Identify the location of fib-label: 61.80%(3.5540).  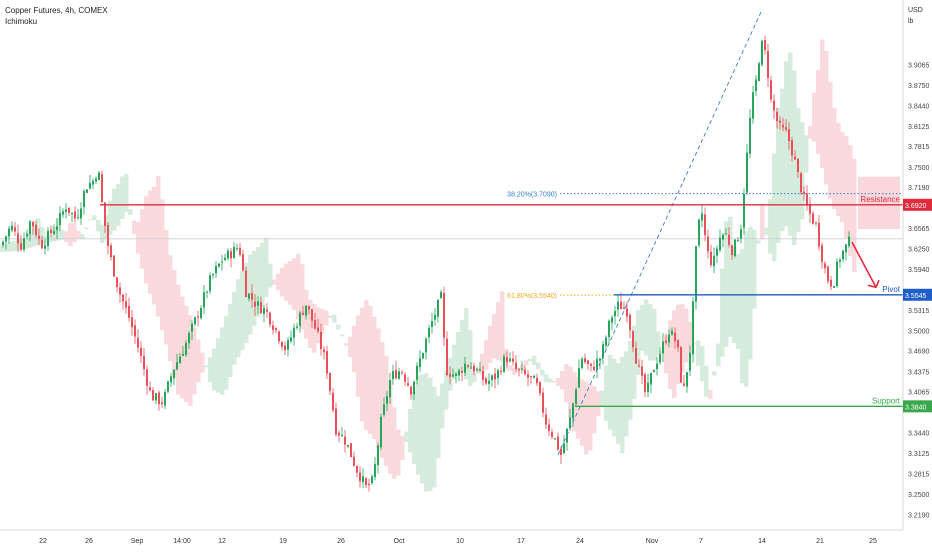
(532, 296).